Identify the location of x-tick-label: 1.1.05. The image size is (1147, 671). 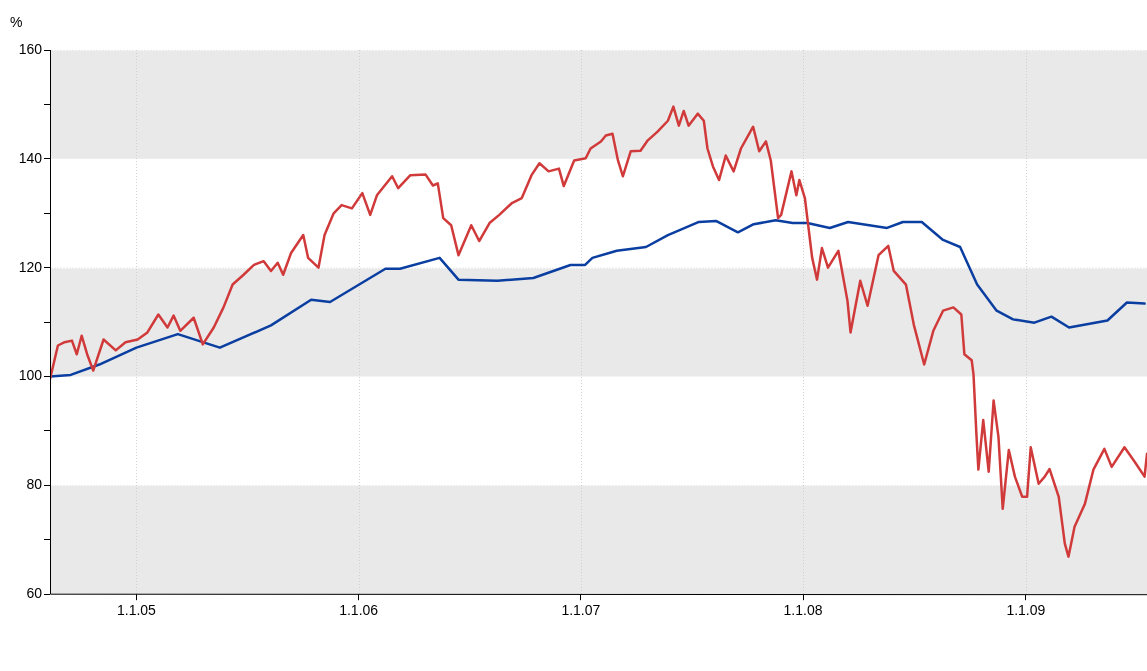
(136, 610).